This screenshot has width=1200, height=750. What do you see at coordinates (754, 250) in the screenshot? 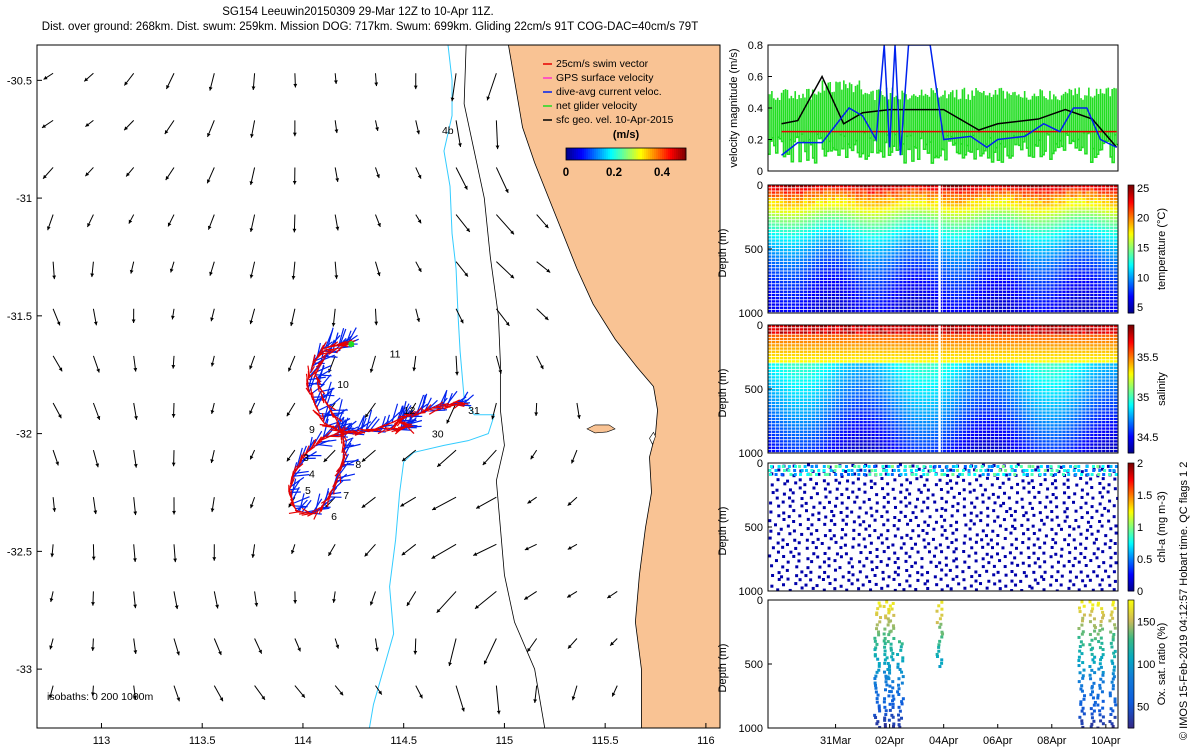
I see `temp-ytick-label: 500` at bounding box center [754, 250].